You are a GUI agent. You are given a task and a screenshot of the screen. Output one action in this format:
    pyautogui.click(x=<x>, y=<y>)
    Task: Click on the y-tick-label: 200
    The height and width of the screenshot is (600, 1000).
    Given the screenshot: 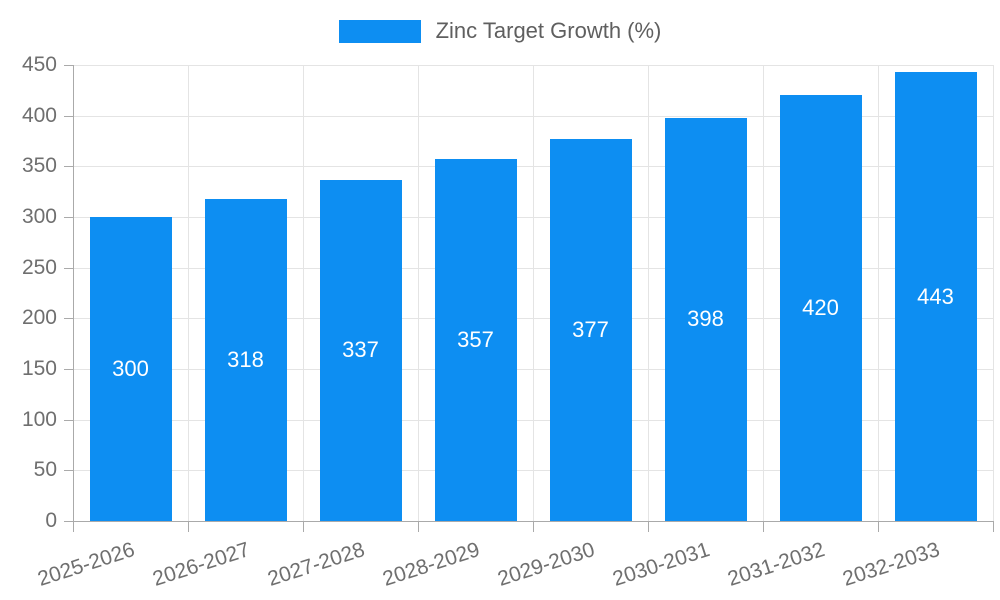 What is the action you would take?
    pyautogui.click(x=39, y=318)
    